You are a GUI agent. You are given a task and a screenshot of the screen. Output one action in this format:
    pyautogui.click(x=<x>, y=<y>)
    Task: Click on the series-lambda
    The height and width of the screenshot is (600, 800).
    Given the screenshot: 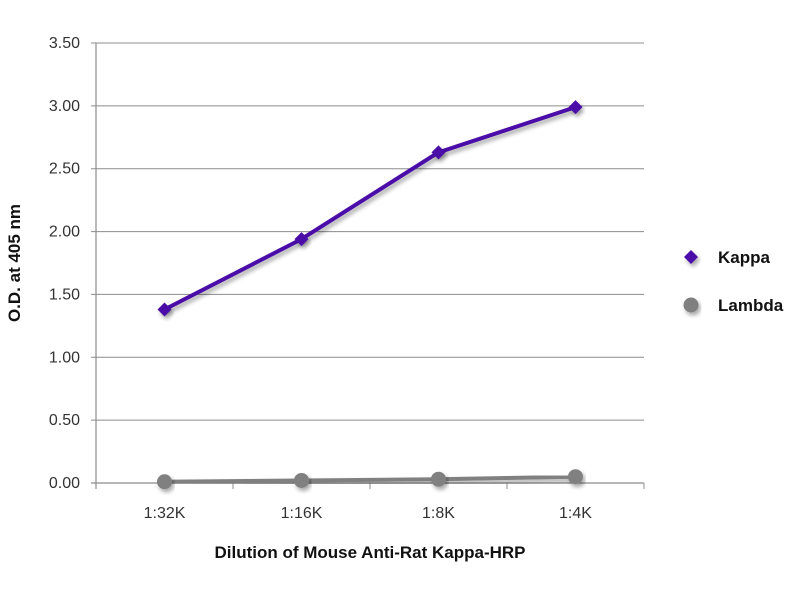 What is the action you would take?
    pyautogui.click(x=370, y=479)
    